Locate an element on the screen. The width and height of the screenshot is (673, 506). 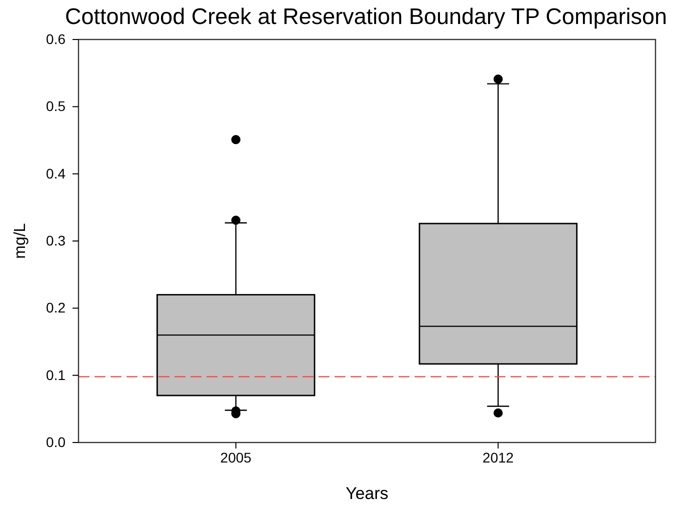
y-tick-label: 0.4 is located at coordinates (56, 173).